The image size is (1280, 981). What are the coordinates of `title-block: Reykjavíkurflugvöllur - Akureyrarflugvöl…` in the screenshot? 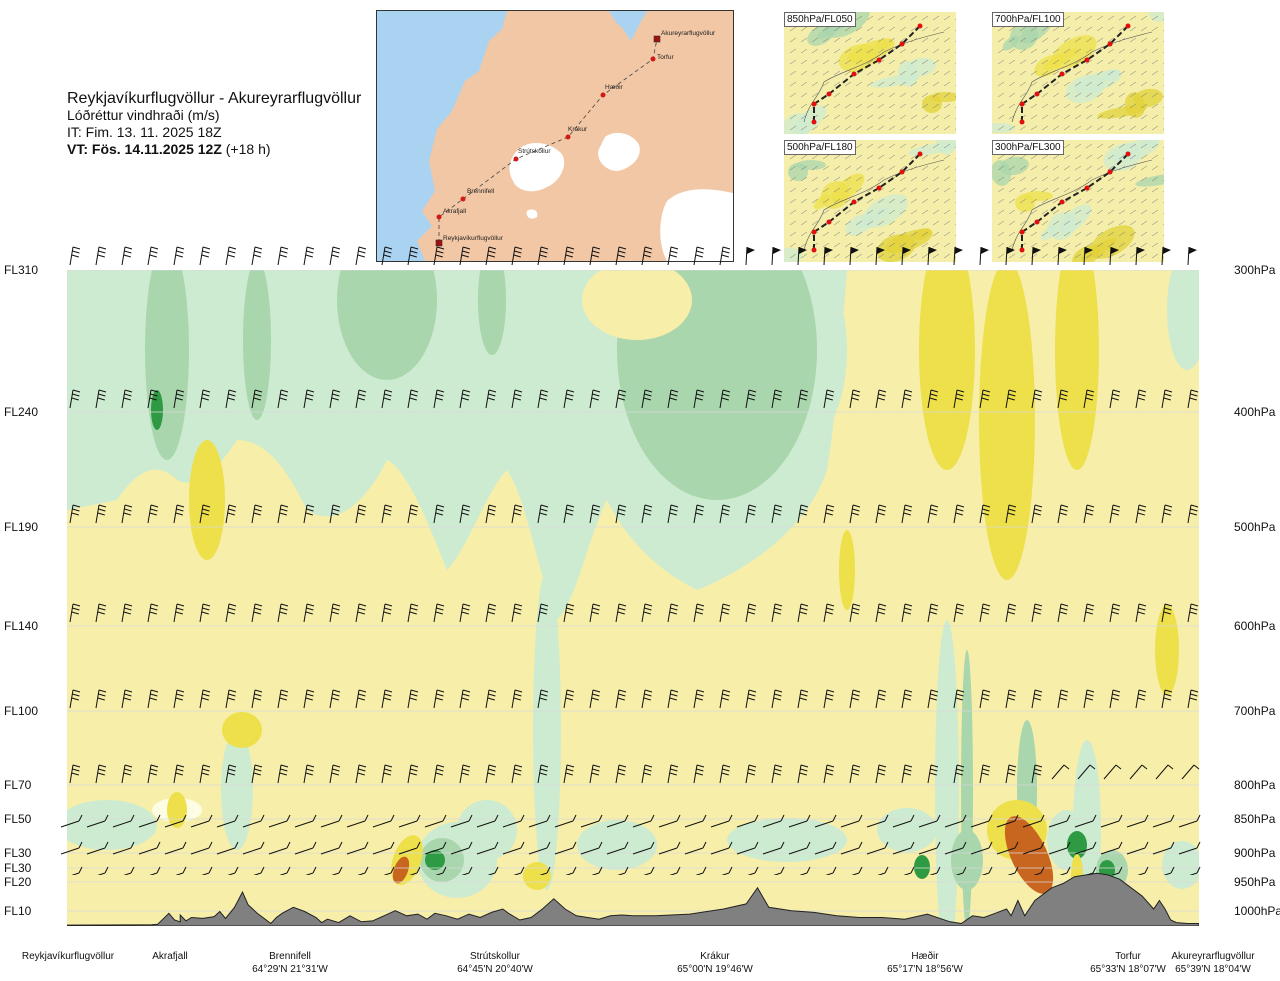 It's located at (214, 124).